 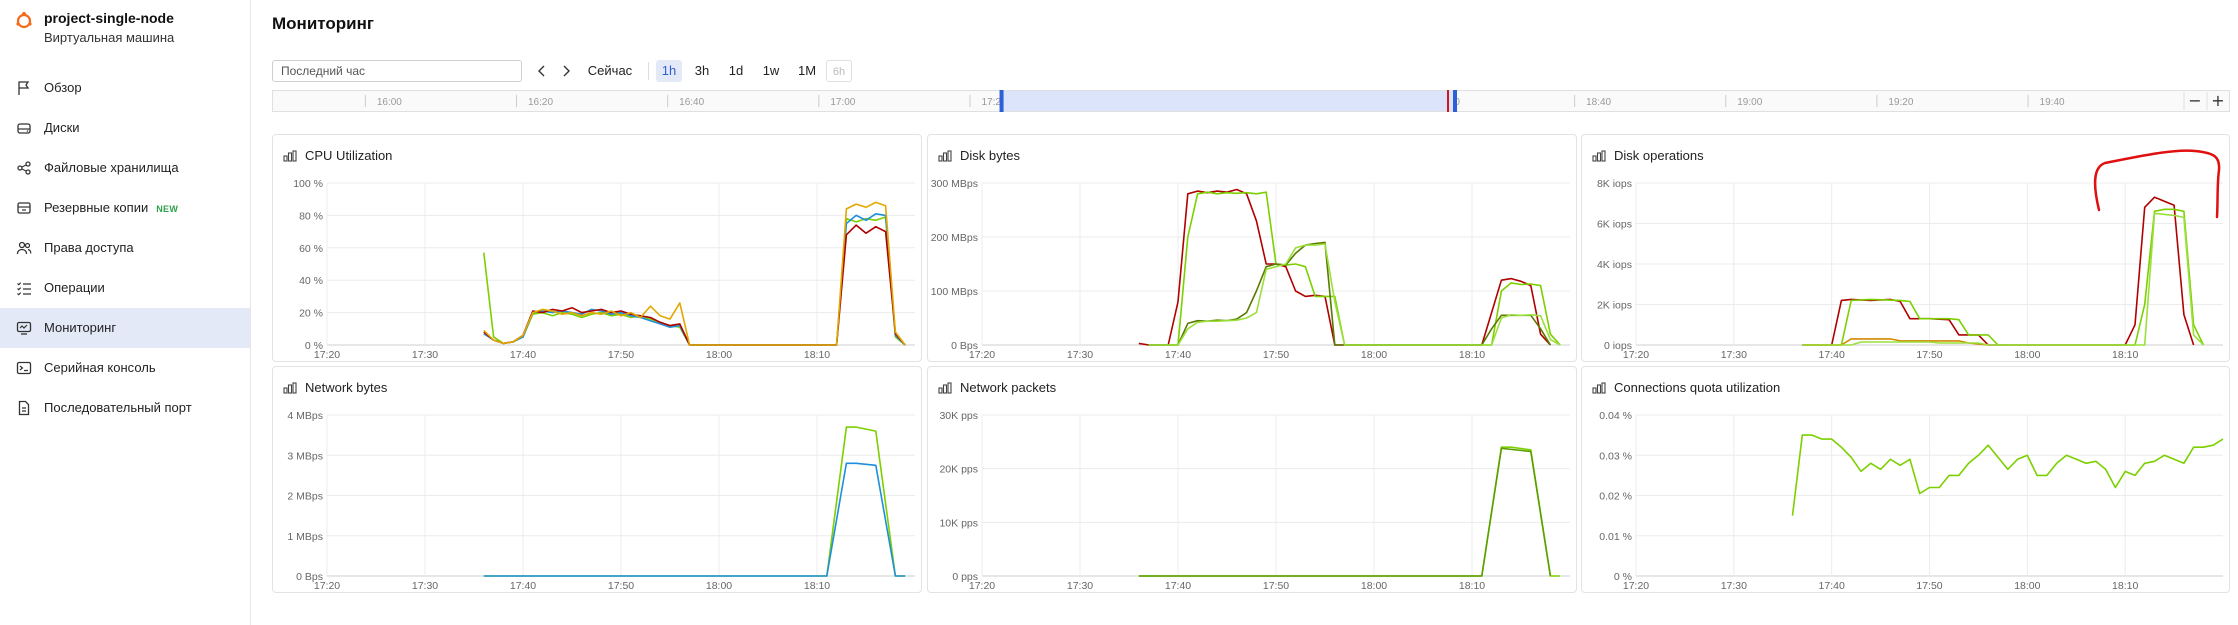 I want to click on sidebar-item-label: Диски, so click(x=62, y=127).